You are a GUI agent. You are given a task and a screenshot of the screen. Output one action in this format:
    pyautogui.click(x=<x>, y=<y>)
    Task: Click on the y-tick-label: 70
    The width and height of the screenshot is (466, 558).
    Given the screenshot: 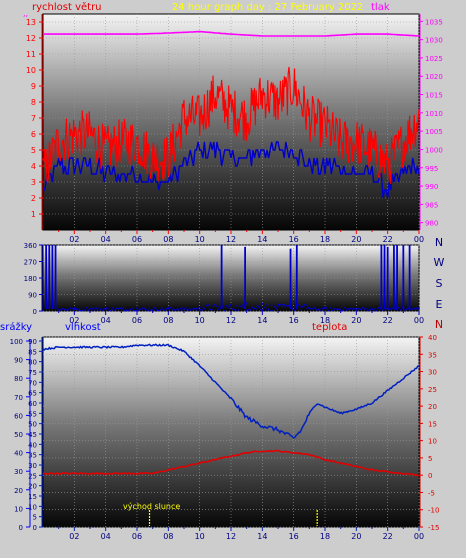 What is the action you would take?
    pyautogui.click(x=32, y=383)
    